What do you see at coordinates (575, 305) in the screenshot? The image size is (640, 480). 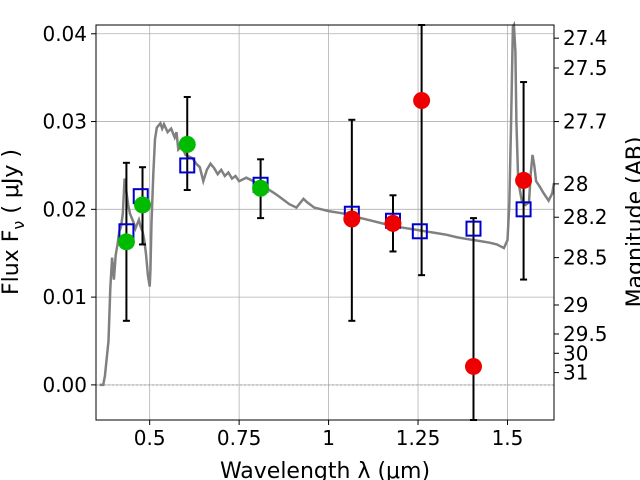 I see `y2-tick-label: 29` at bounding box center [575, 305].